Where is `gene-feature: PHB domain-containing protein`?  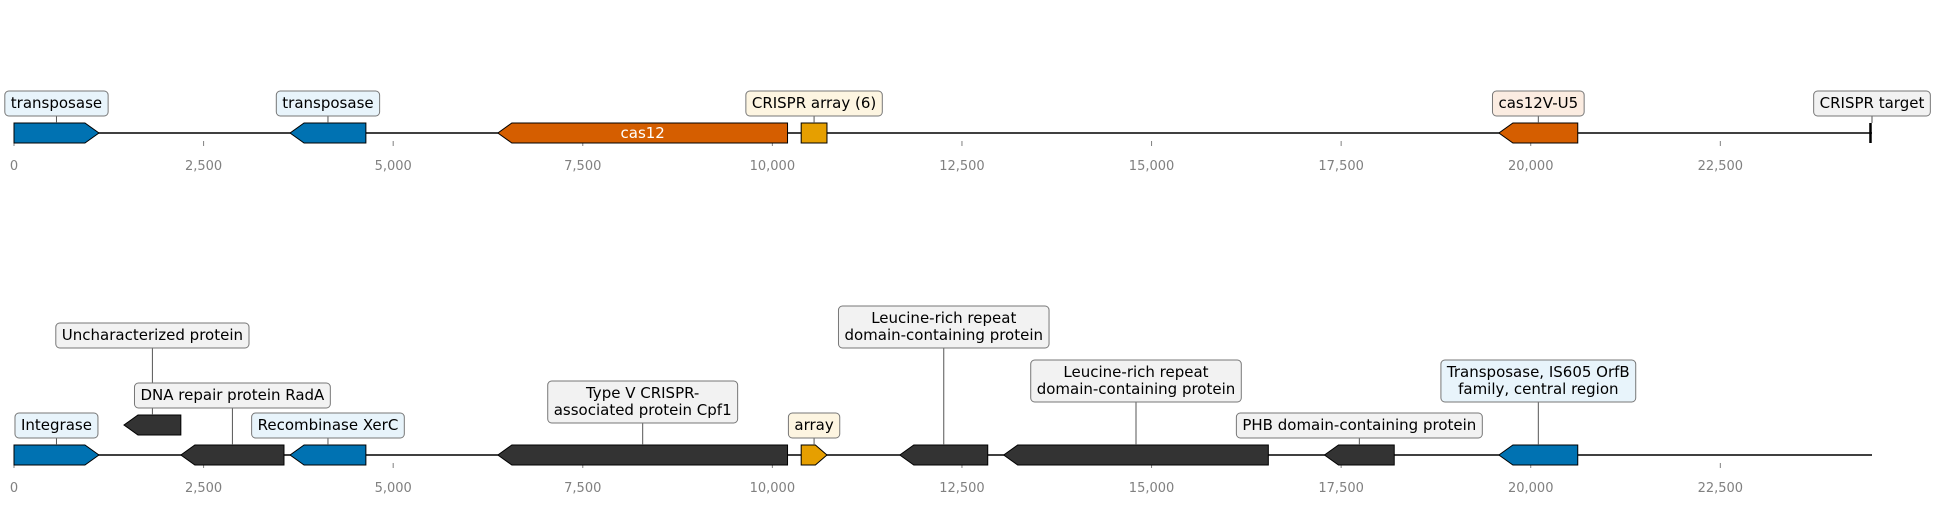 gene-feature: PHB domain-containing protein is located at coordinates (1359, 439).